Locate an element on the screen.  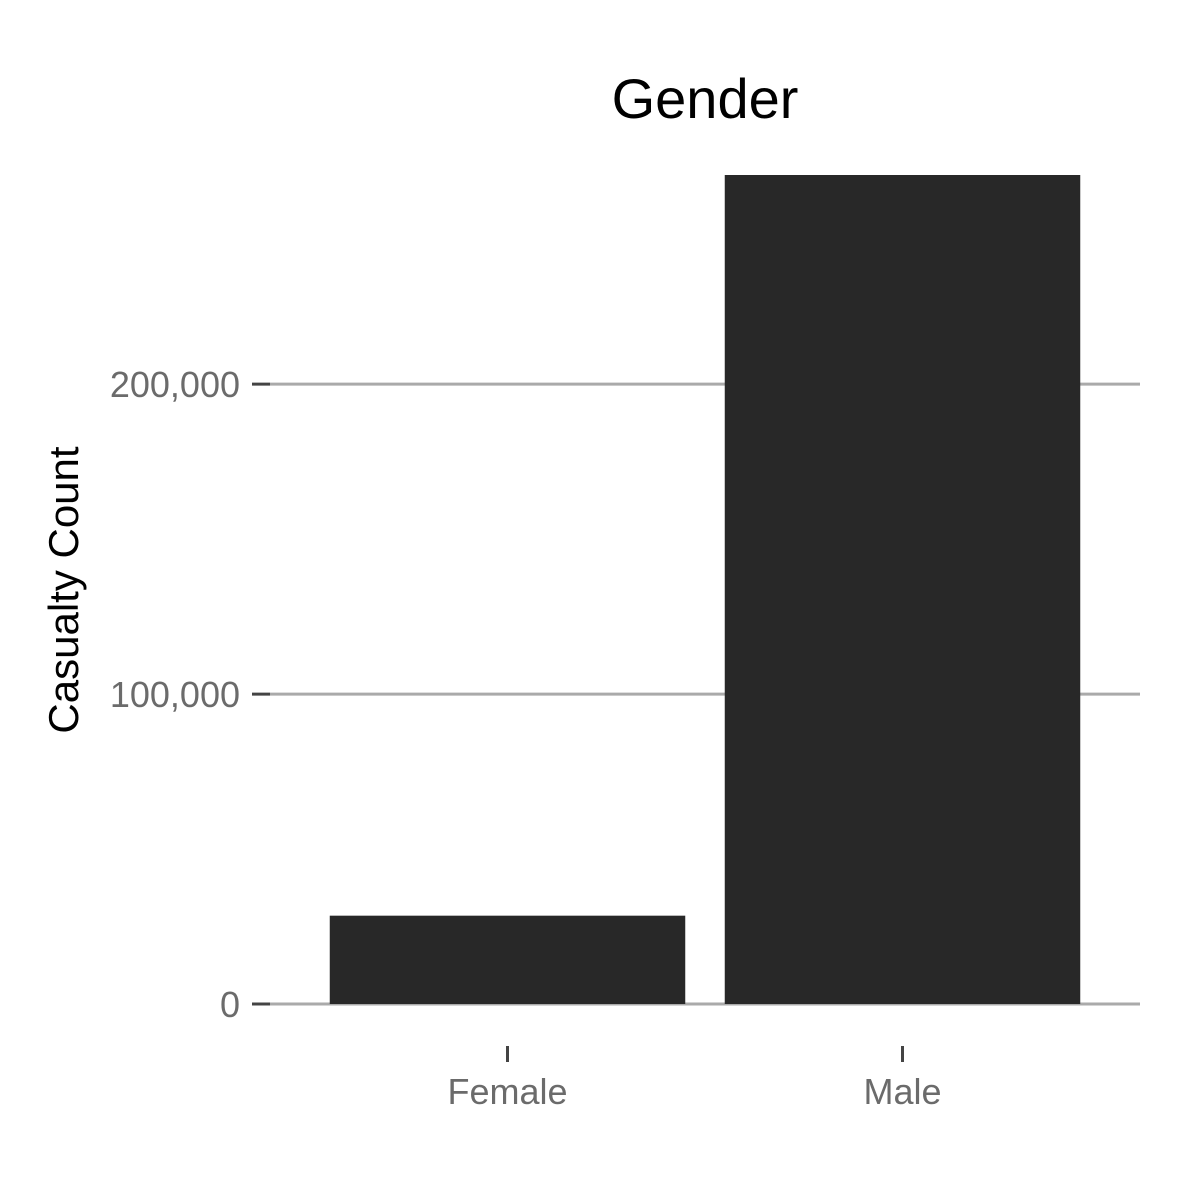
y-tick-label-0: 0 is located at coordinates (230, 1004).